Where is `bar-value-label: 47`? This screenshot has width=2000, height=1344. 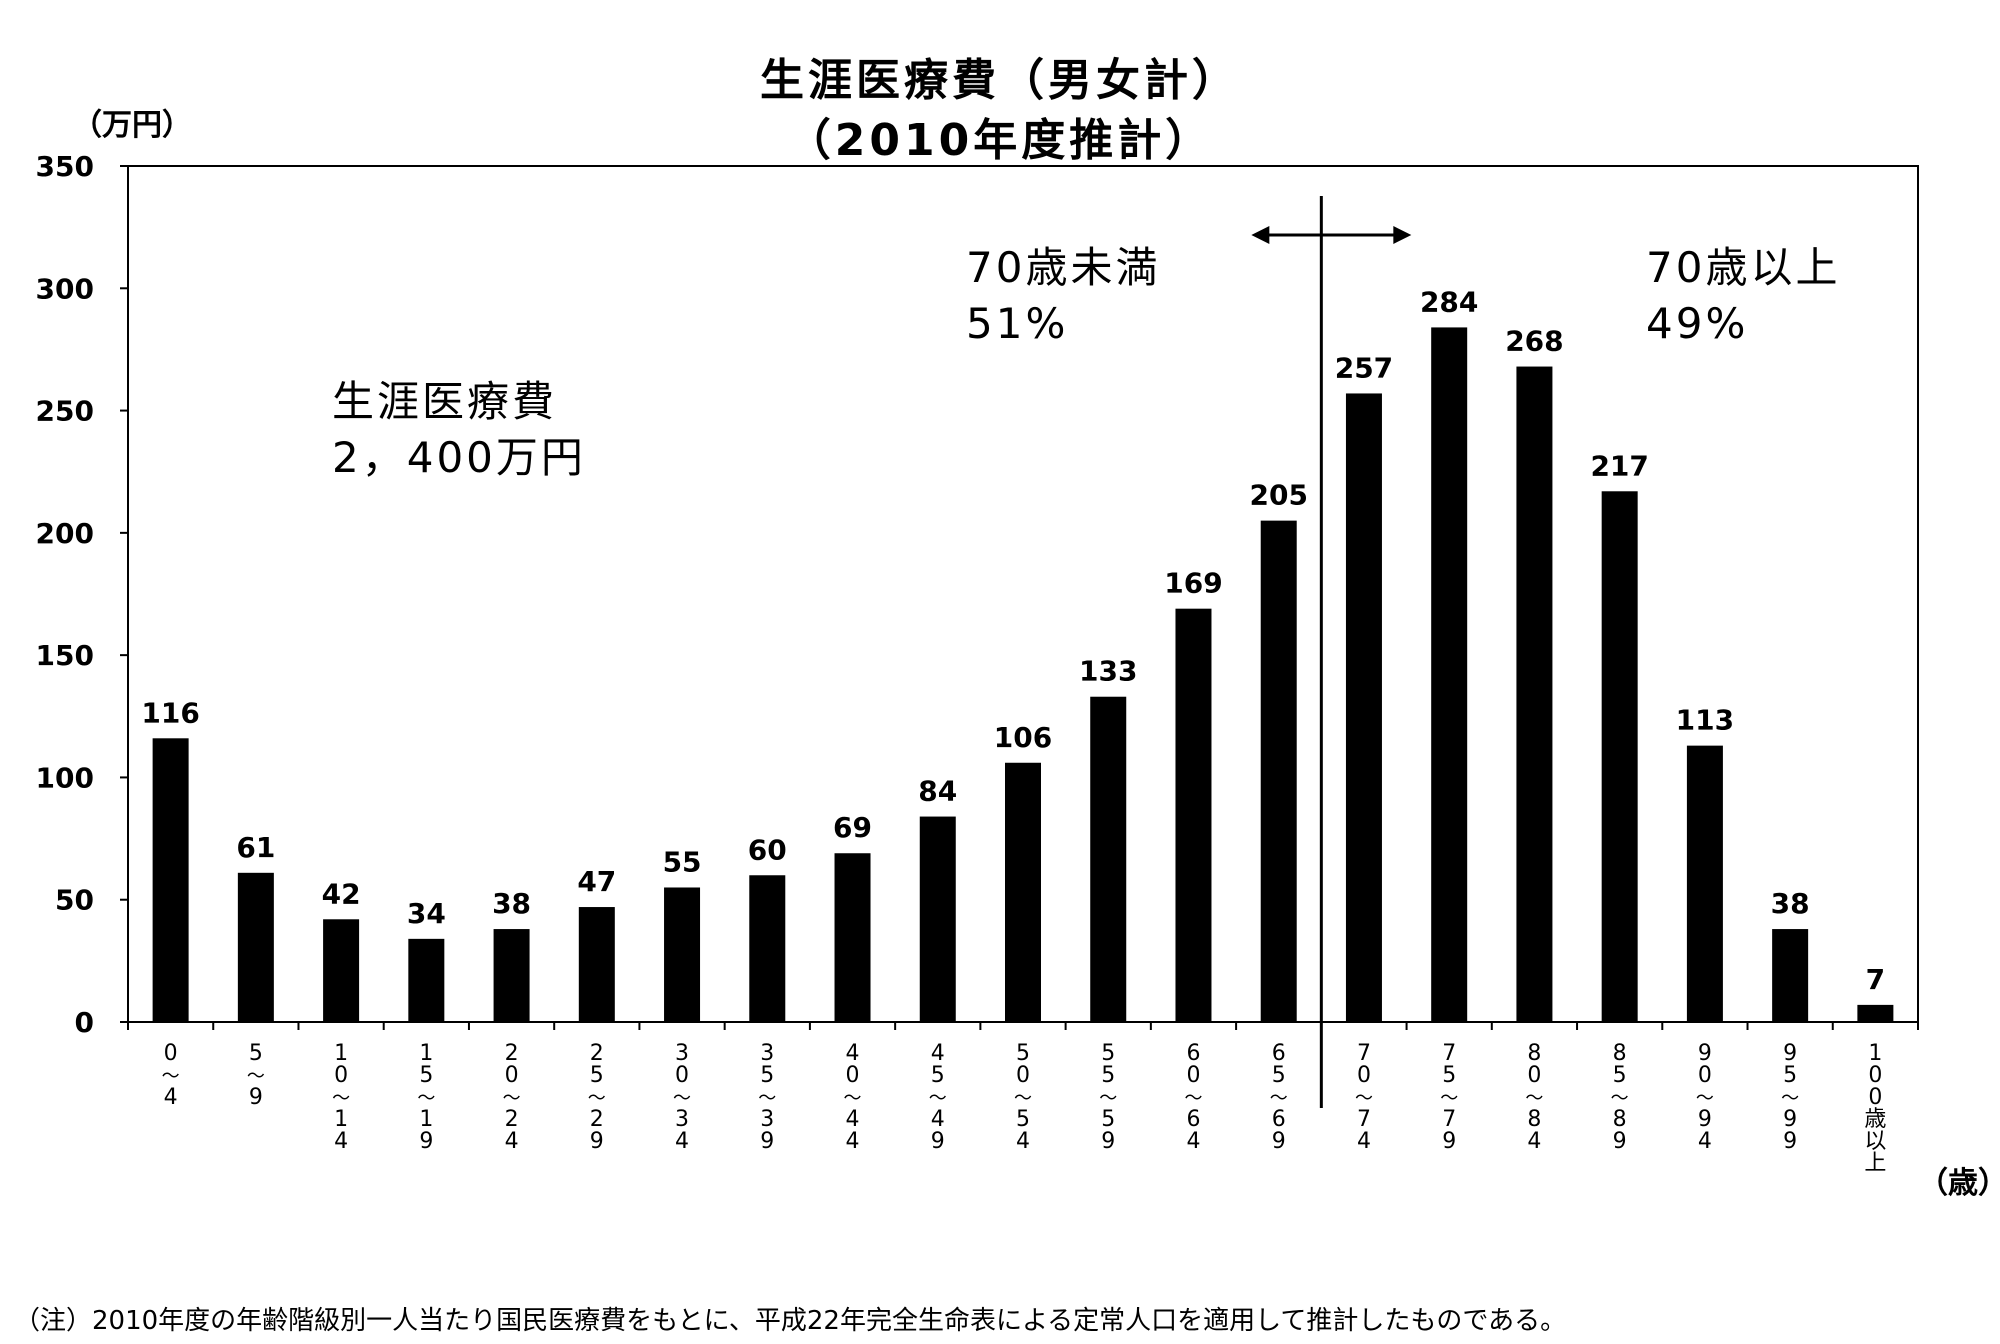 bar-value-label: 47 is located at coordinates (596, 881).